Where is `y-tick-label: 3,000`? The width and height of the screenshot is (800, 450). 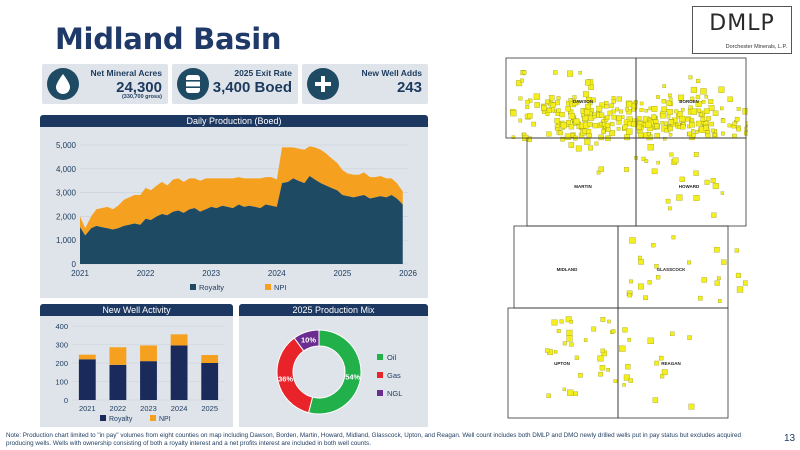
y-tick-label: 3,000 is located at coordinates (66, 193).